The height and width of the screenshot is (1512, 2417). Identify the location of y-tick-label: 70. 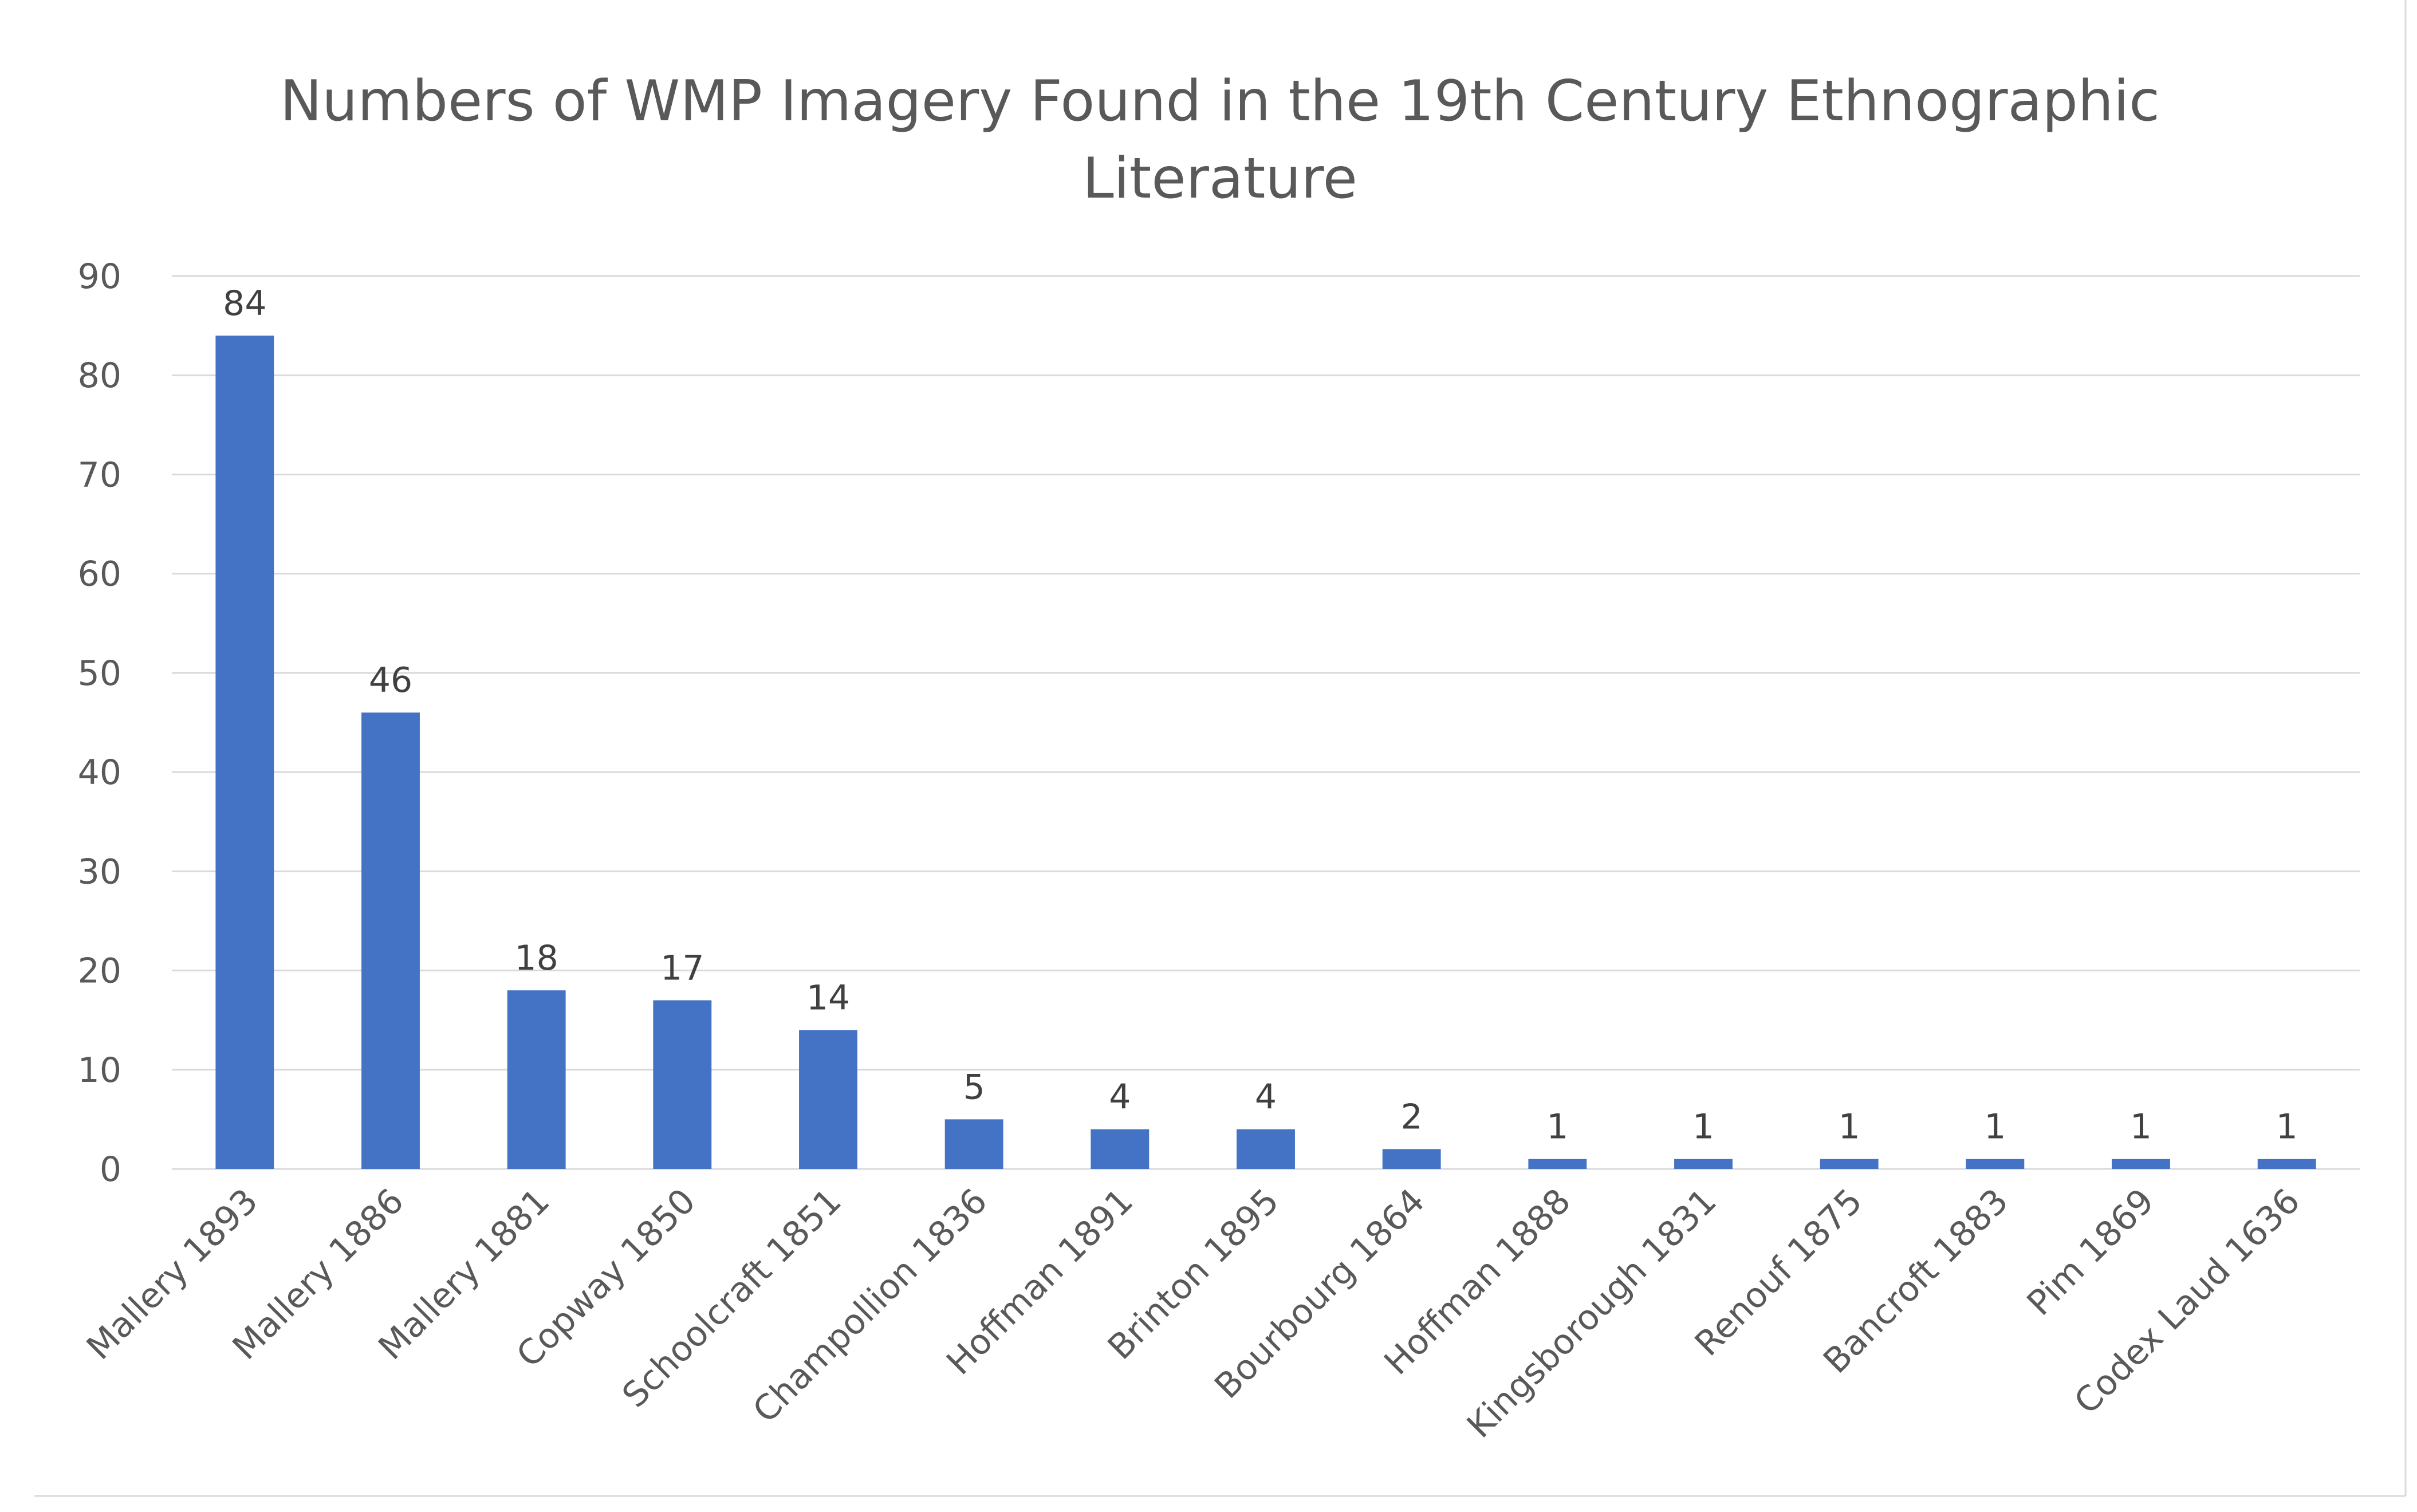
(99, 475).